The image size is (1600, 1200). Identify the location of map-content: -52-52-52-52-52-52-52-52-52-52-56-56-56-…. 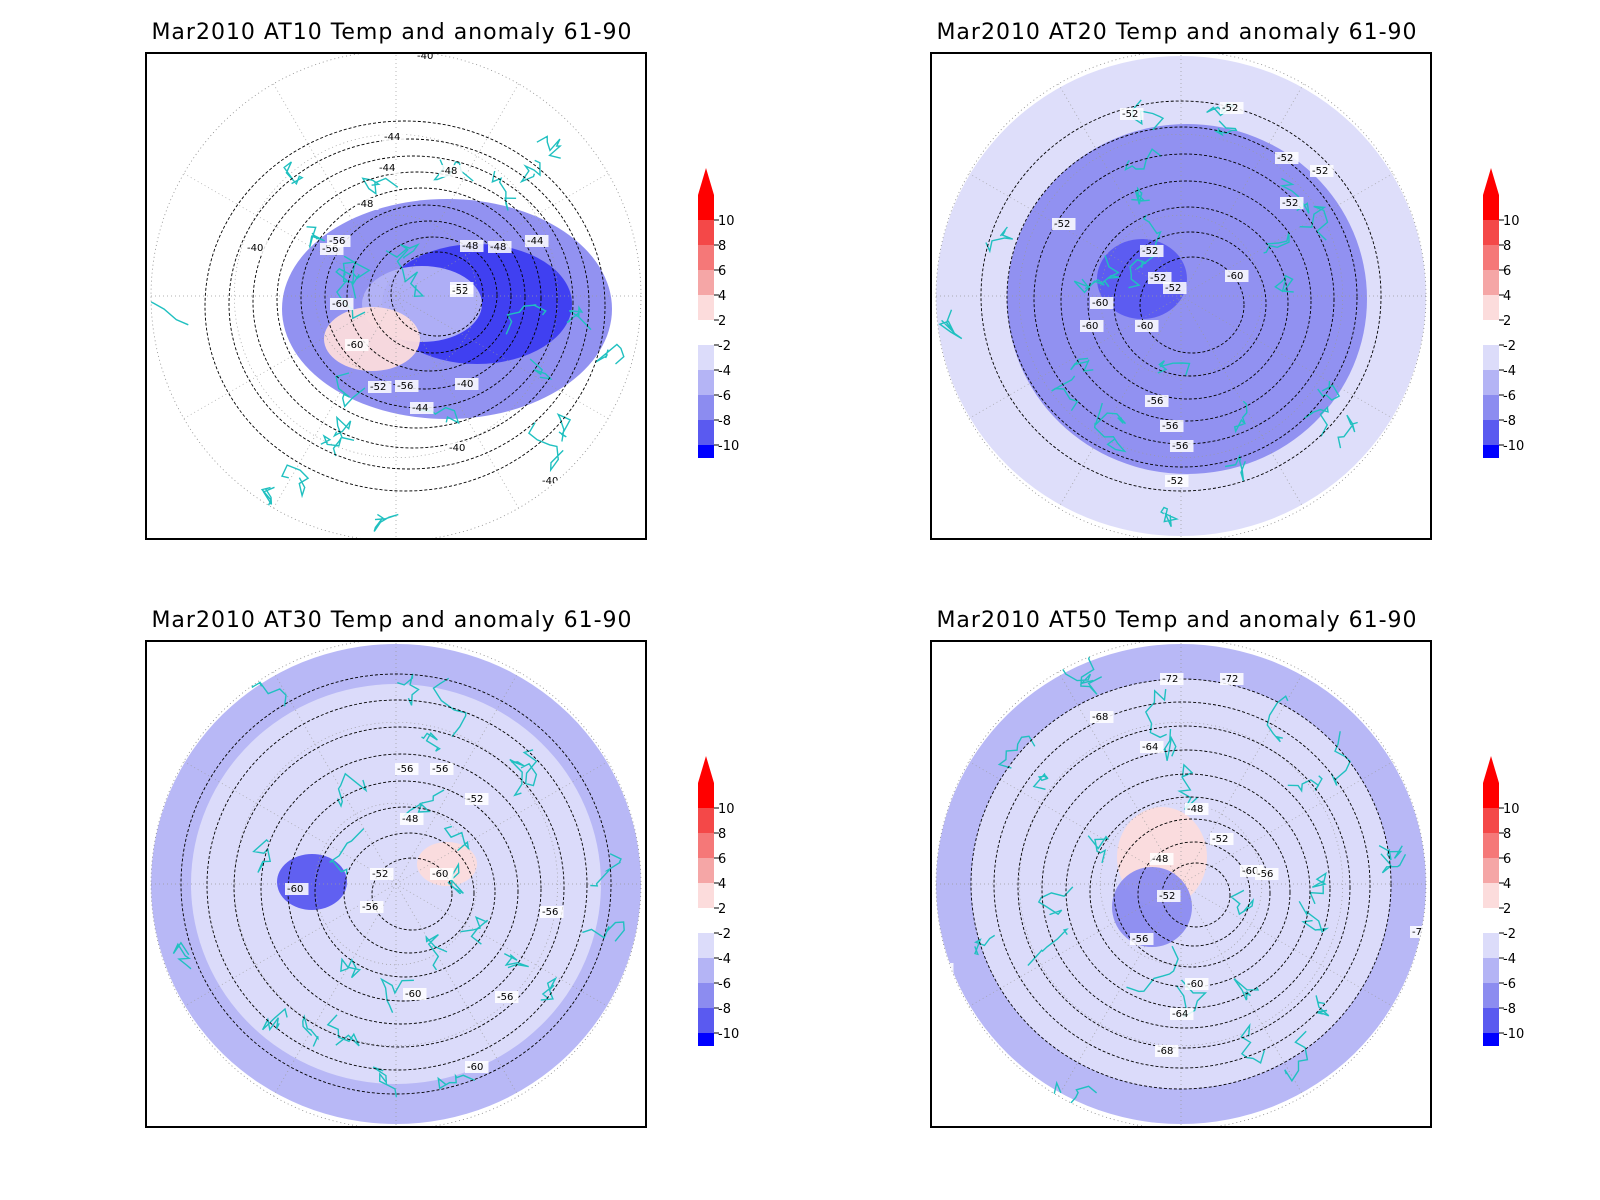
(1181, 296).